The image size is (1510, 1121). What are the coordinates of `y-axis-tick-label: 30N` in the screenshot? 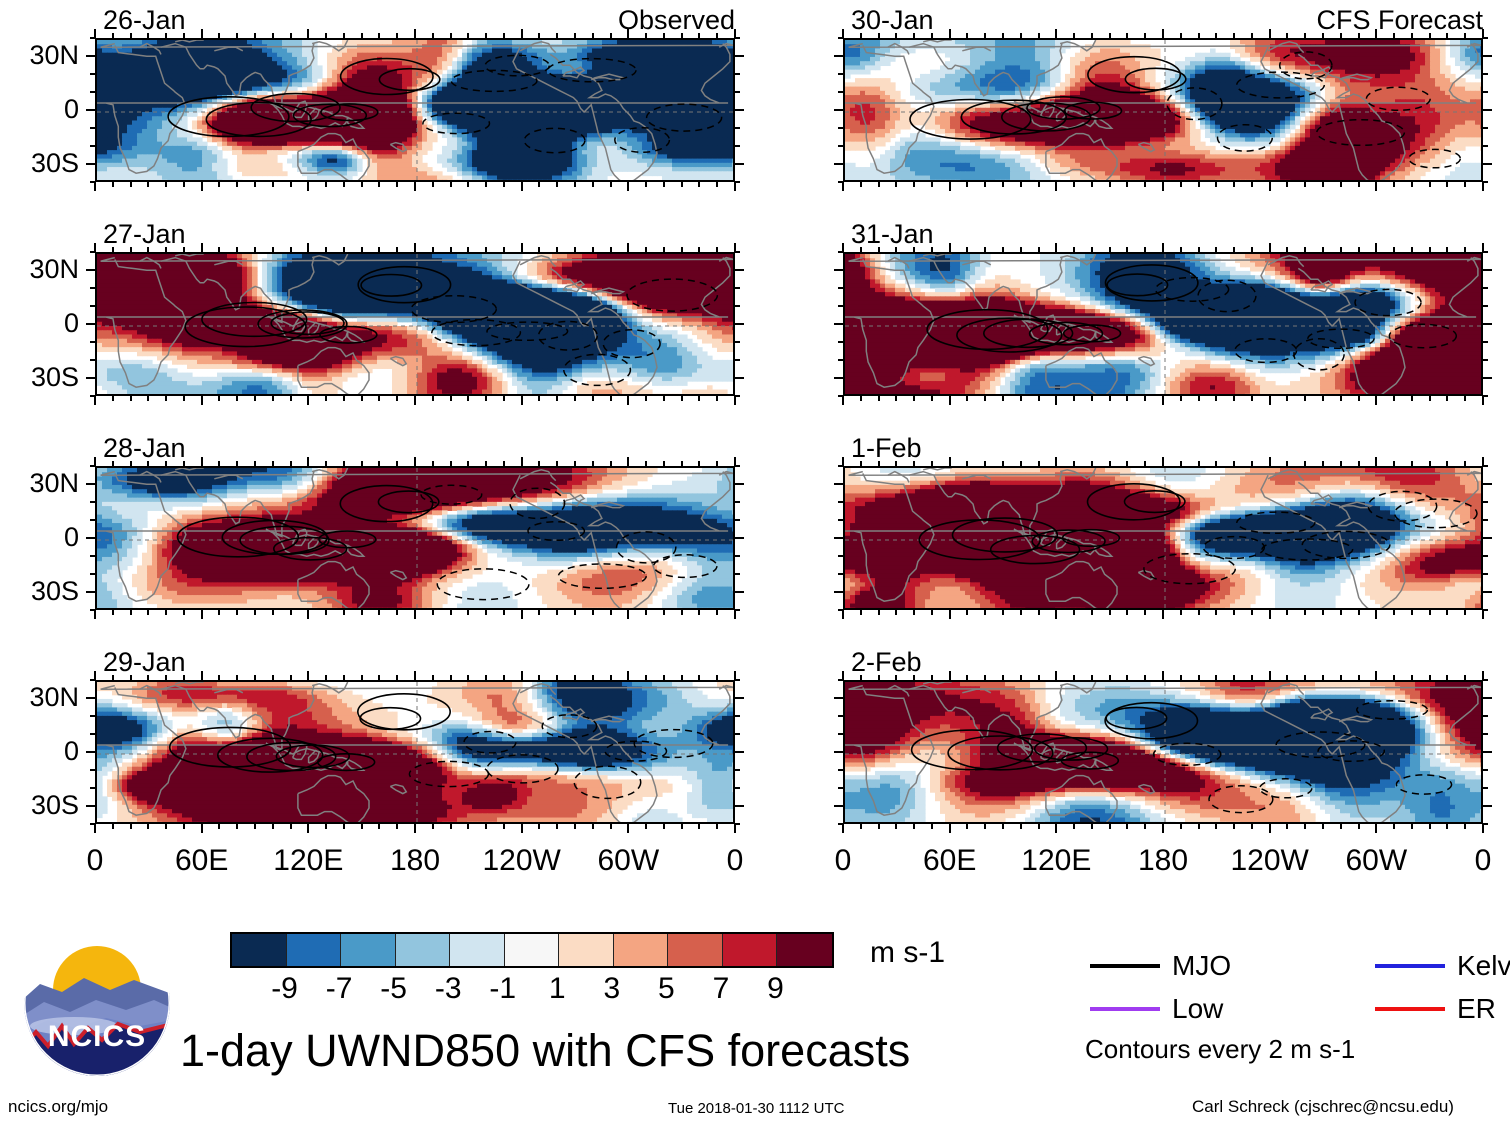 It's located at (39, 697).